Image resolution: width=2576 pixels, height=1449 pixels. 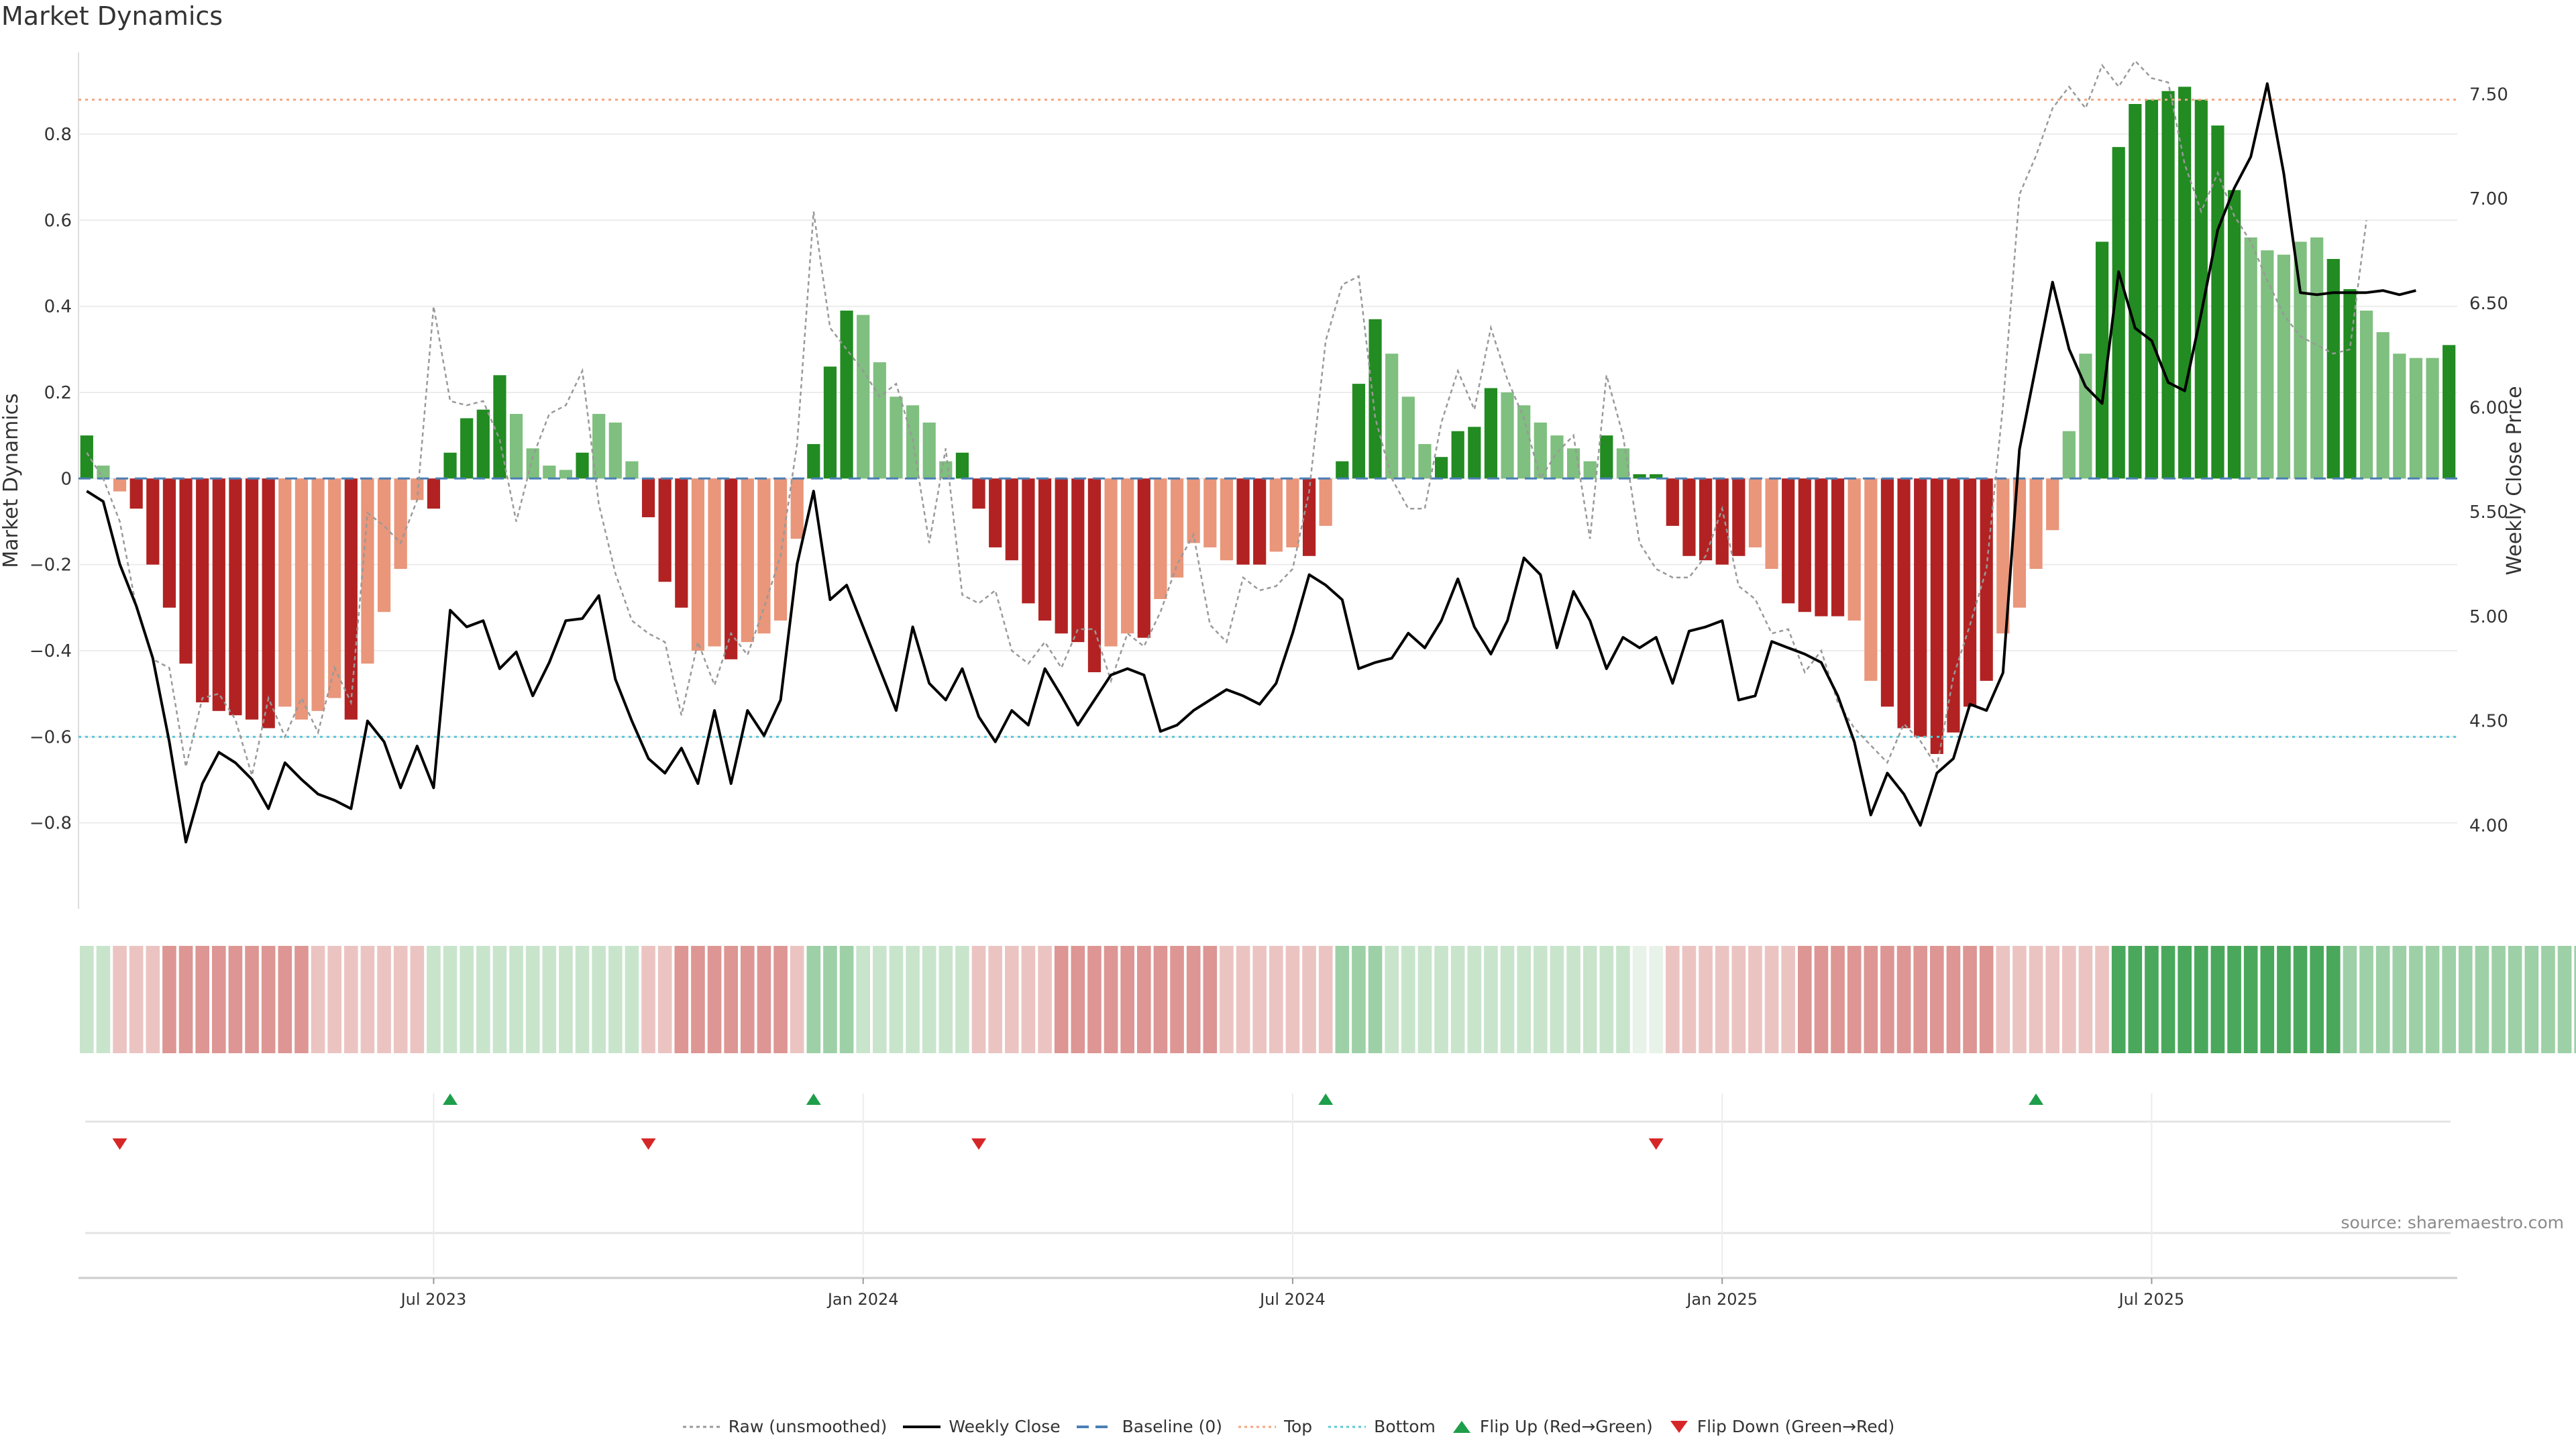 What do you see at coordinates (2488, 304) in the screenshot?
I see `y2-tick-label: 6.50` at bounding box center [2488, 304].